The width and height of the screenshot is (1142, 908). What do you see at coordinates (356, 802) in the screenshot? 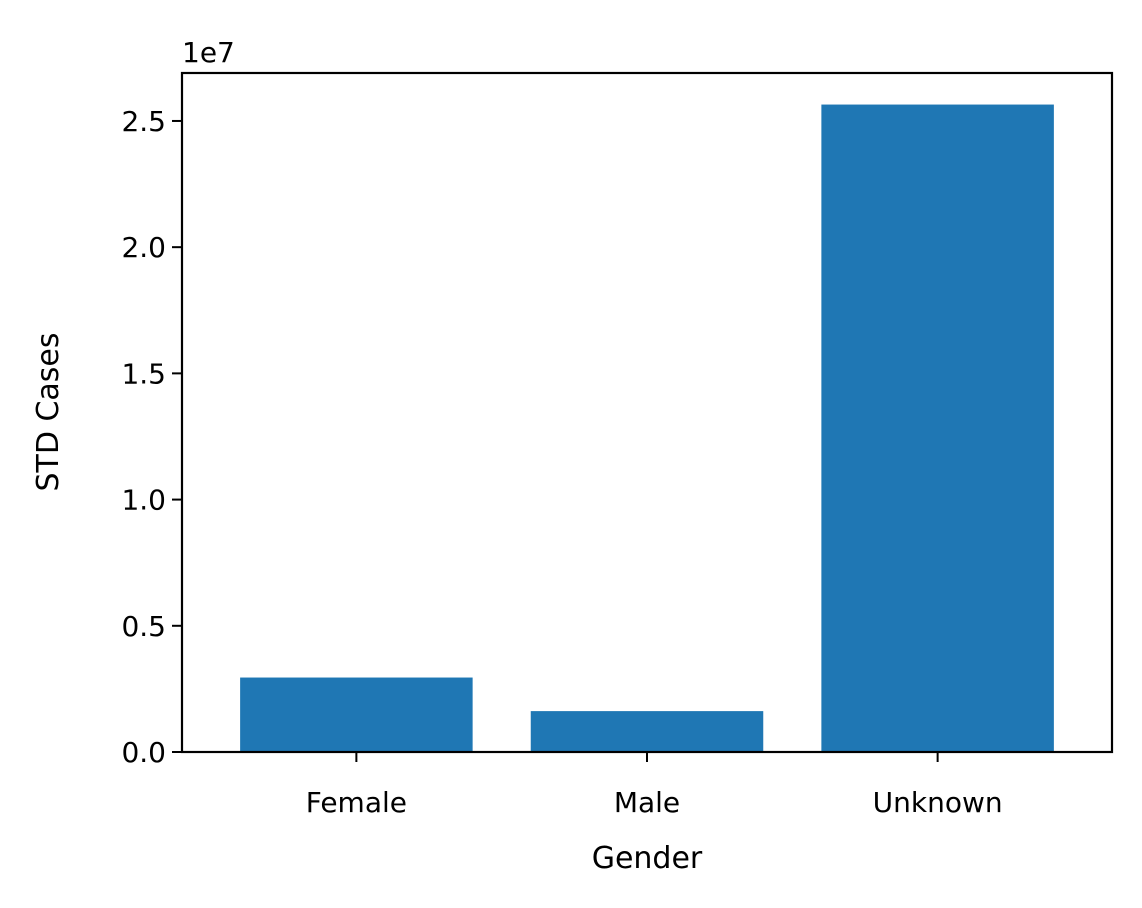
I see `x-tick-label-female: Female` at bounding box center [356, 802].